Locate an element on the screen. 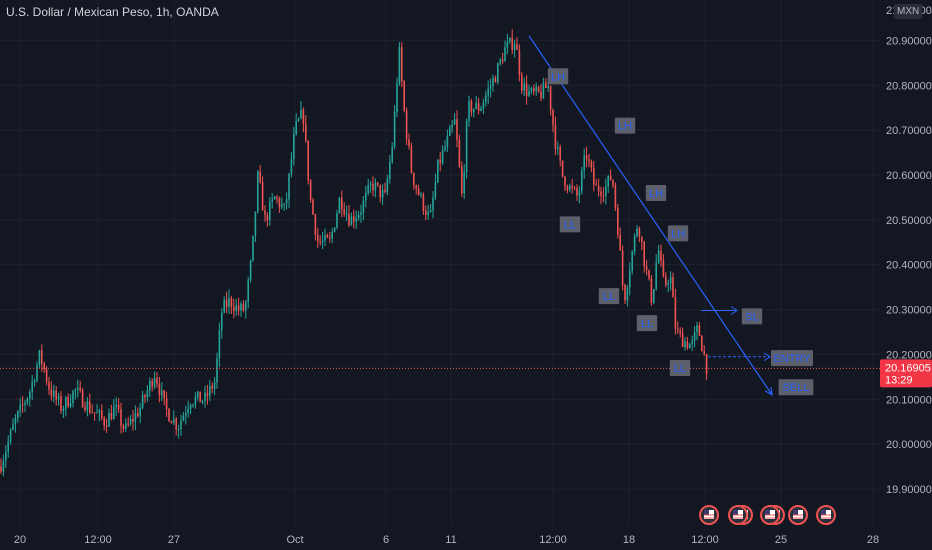  entry-arrow-head is located at coordinates (767, 357).